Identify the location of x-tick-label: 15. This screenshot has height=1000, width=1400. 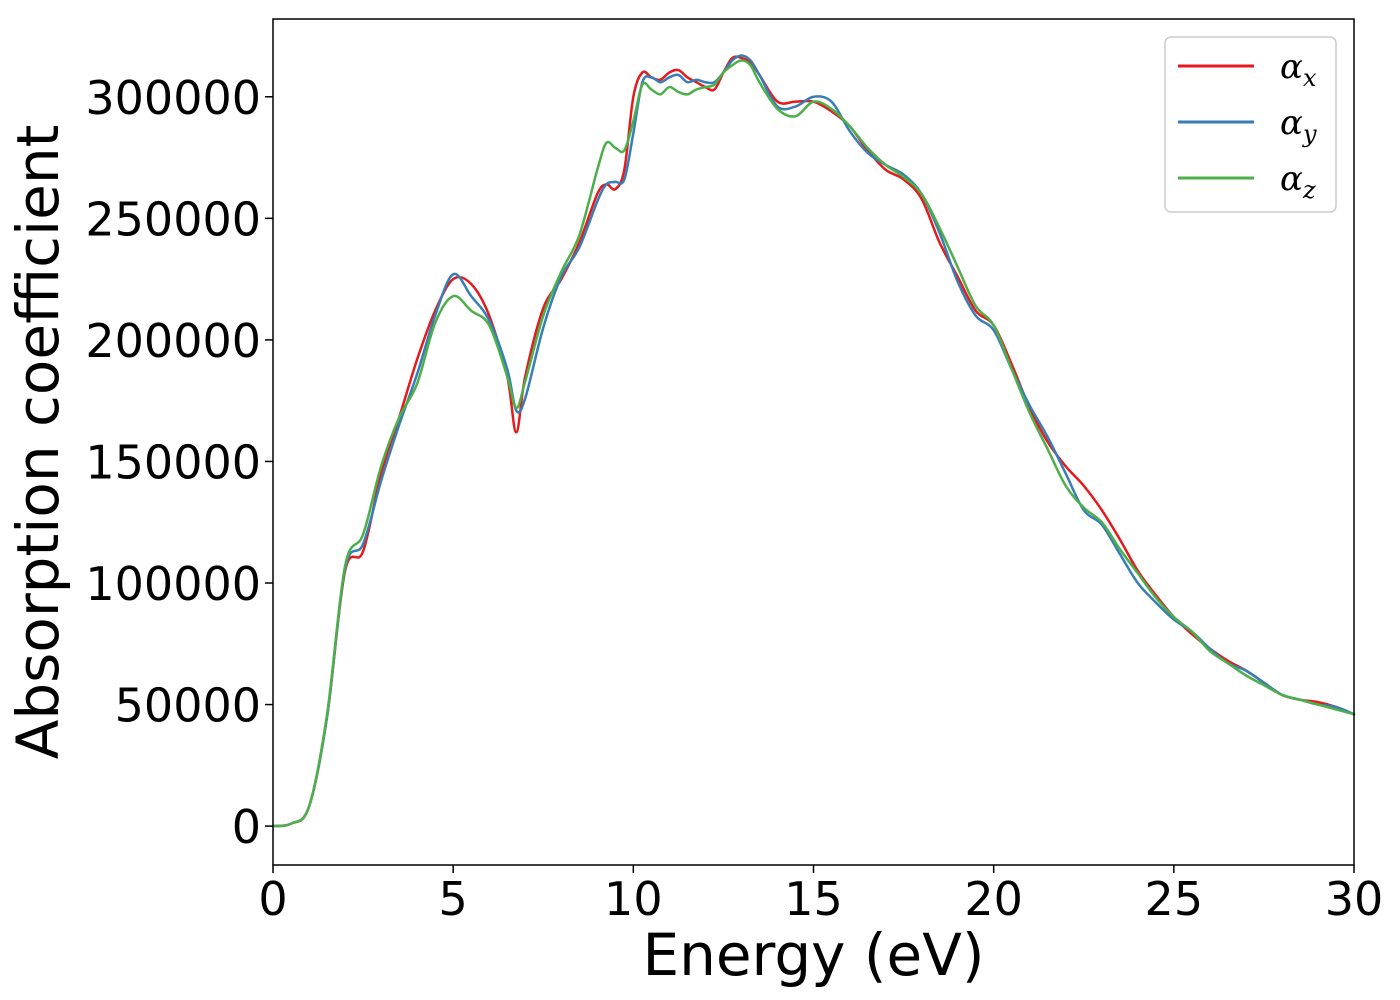
(813, 899).